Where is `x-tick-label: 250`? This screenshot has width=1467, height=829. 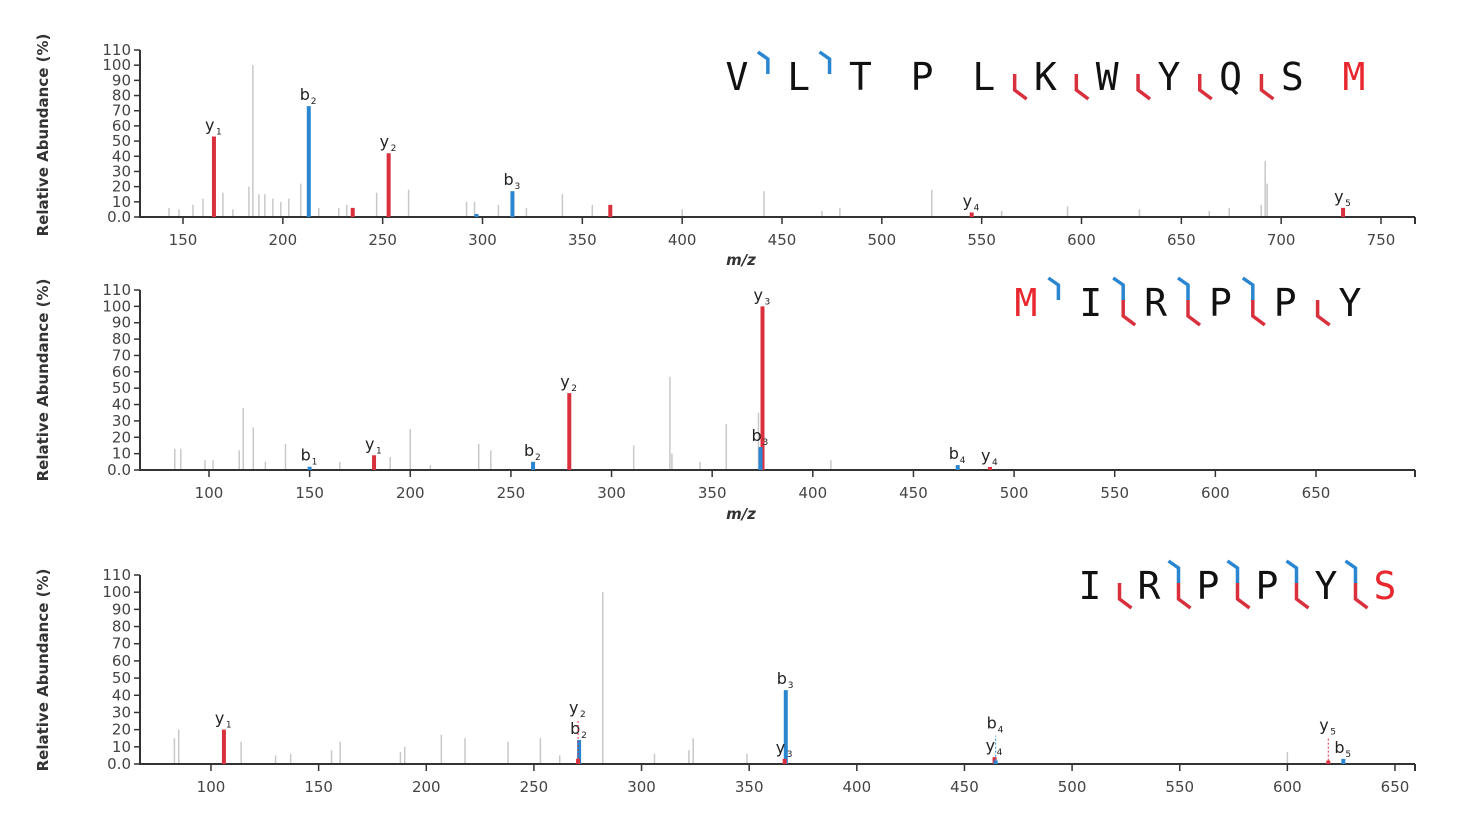
x-tick-label: 250 is located at coordinates (511, 493).